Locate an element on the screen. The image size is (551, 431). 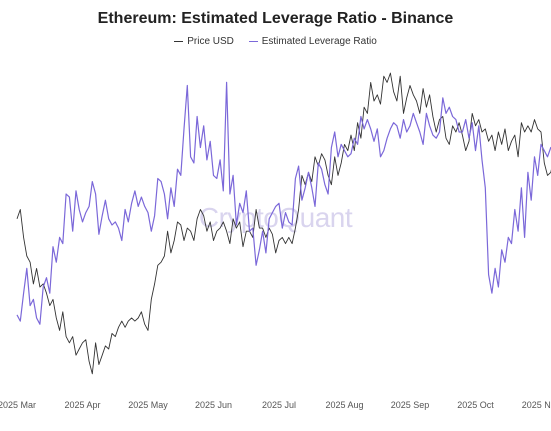
x-tick-label: 2025 Mar is located at coordinates (18, 405).